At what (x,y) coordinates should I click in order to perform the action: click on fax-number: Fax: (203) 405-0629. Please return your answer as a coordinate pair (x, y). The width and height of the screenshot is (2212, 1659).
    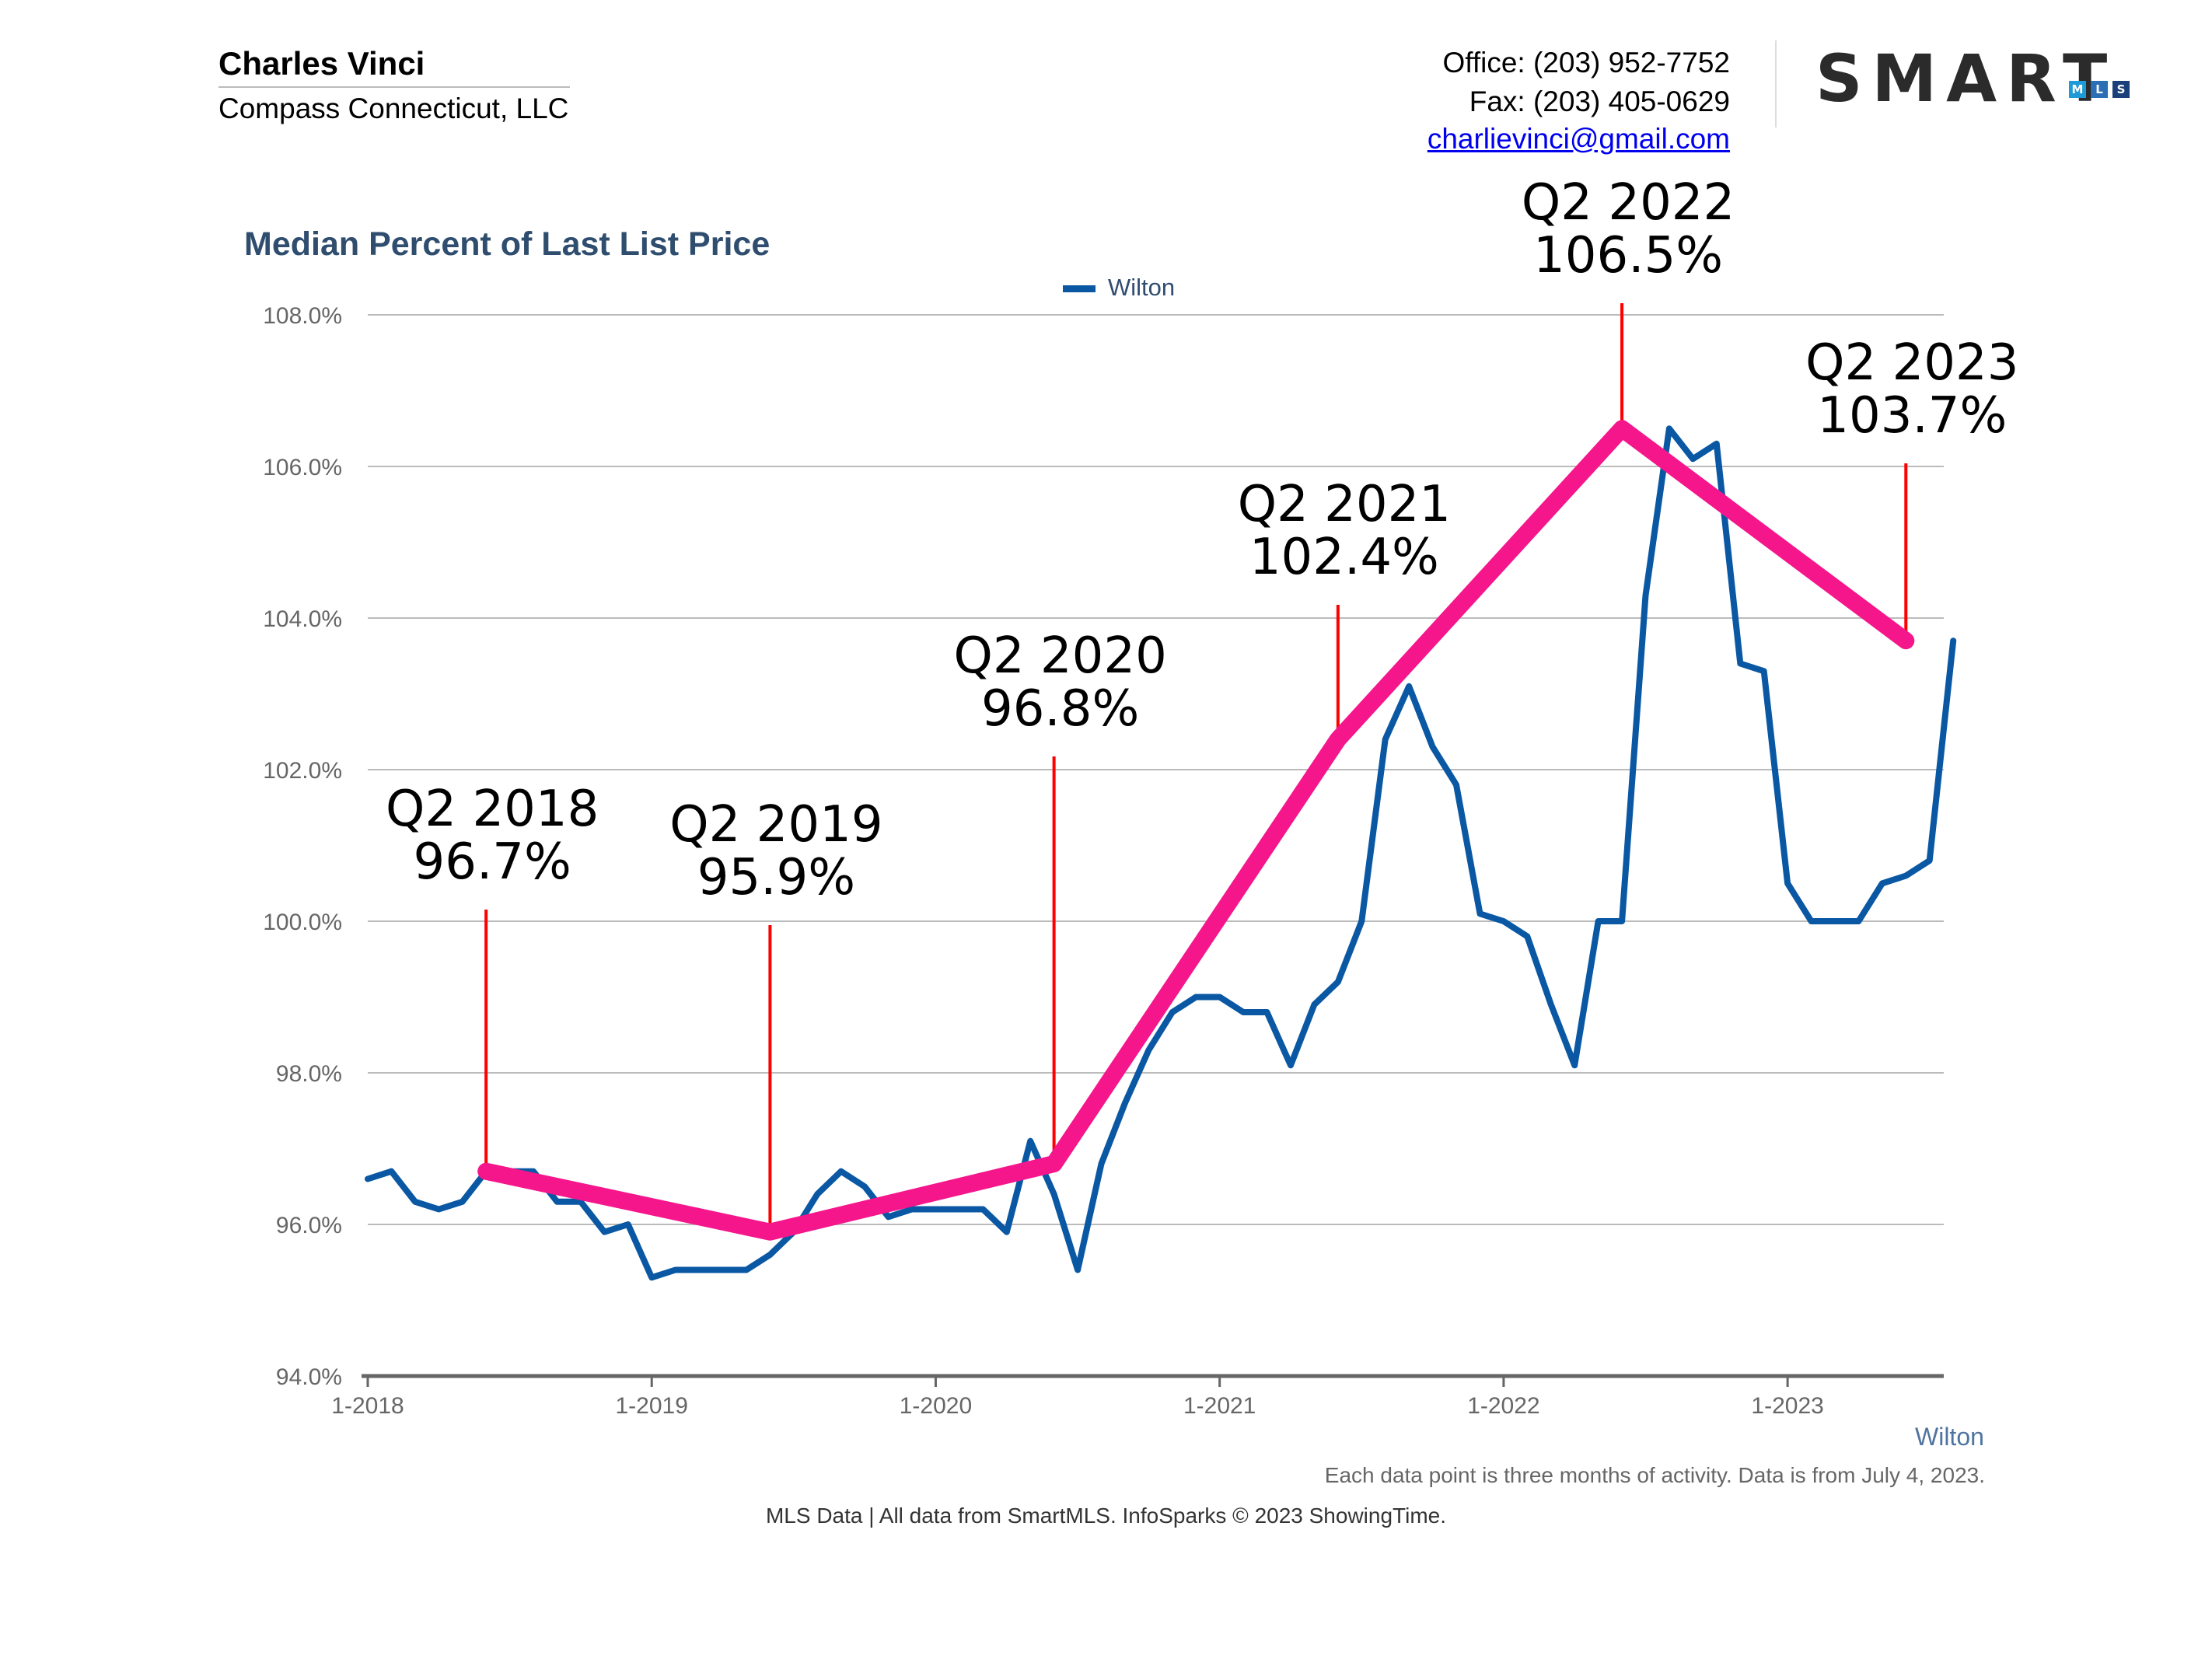
    Looking at the image, I should click on (1599, 101).